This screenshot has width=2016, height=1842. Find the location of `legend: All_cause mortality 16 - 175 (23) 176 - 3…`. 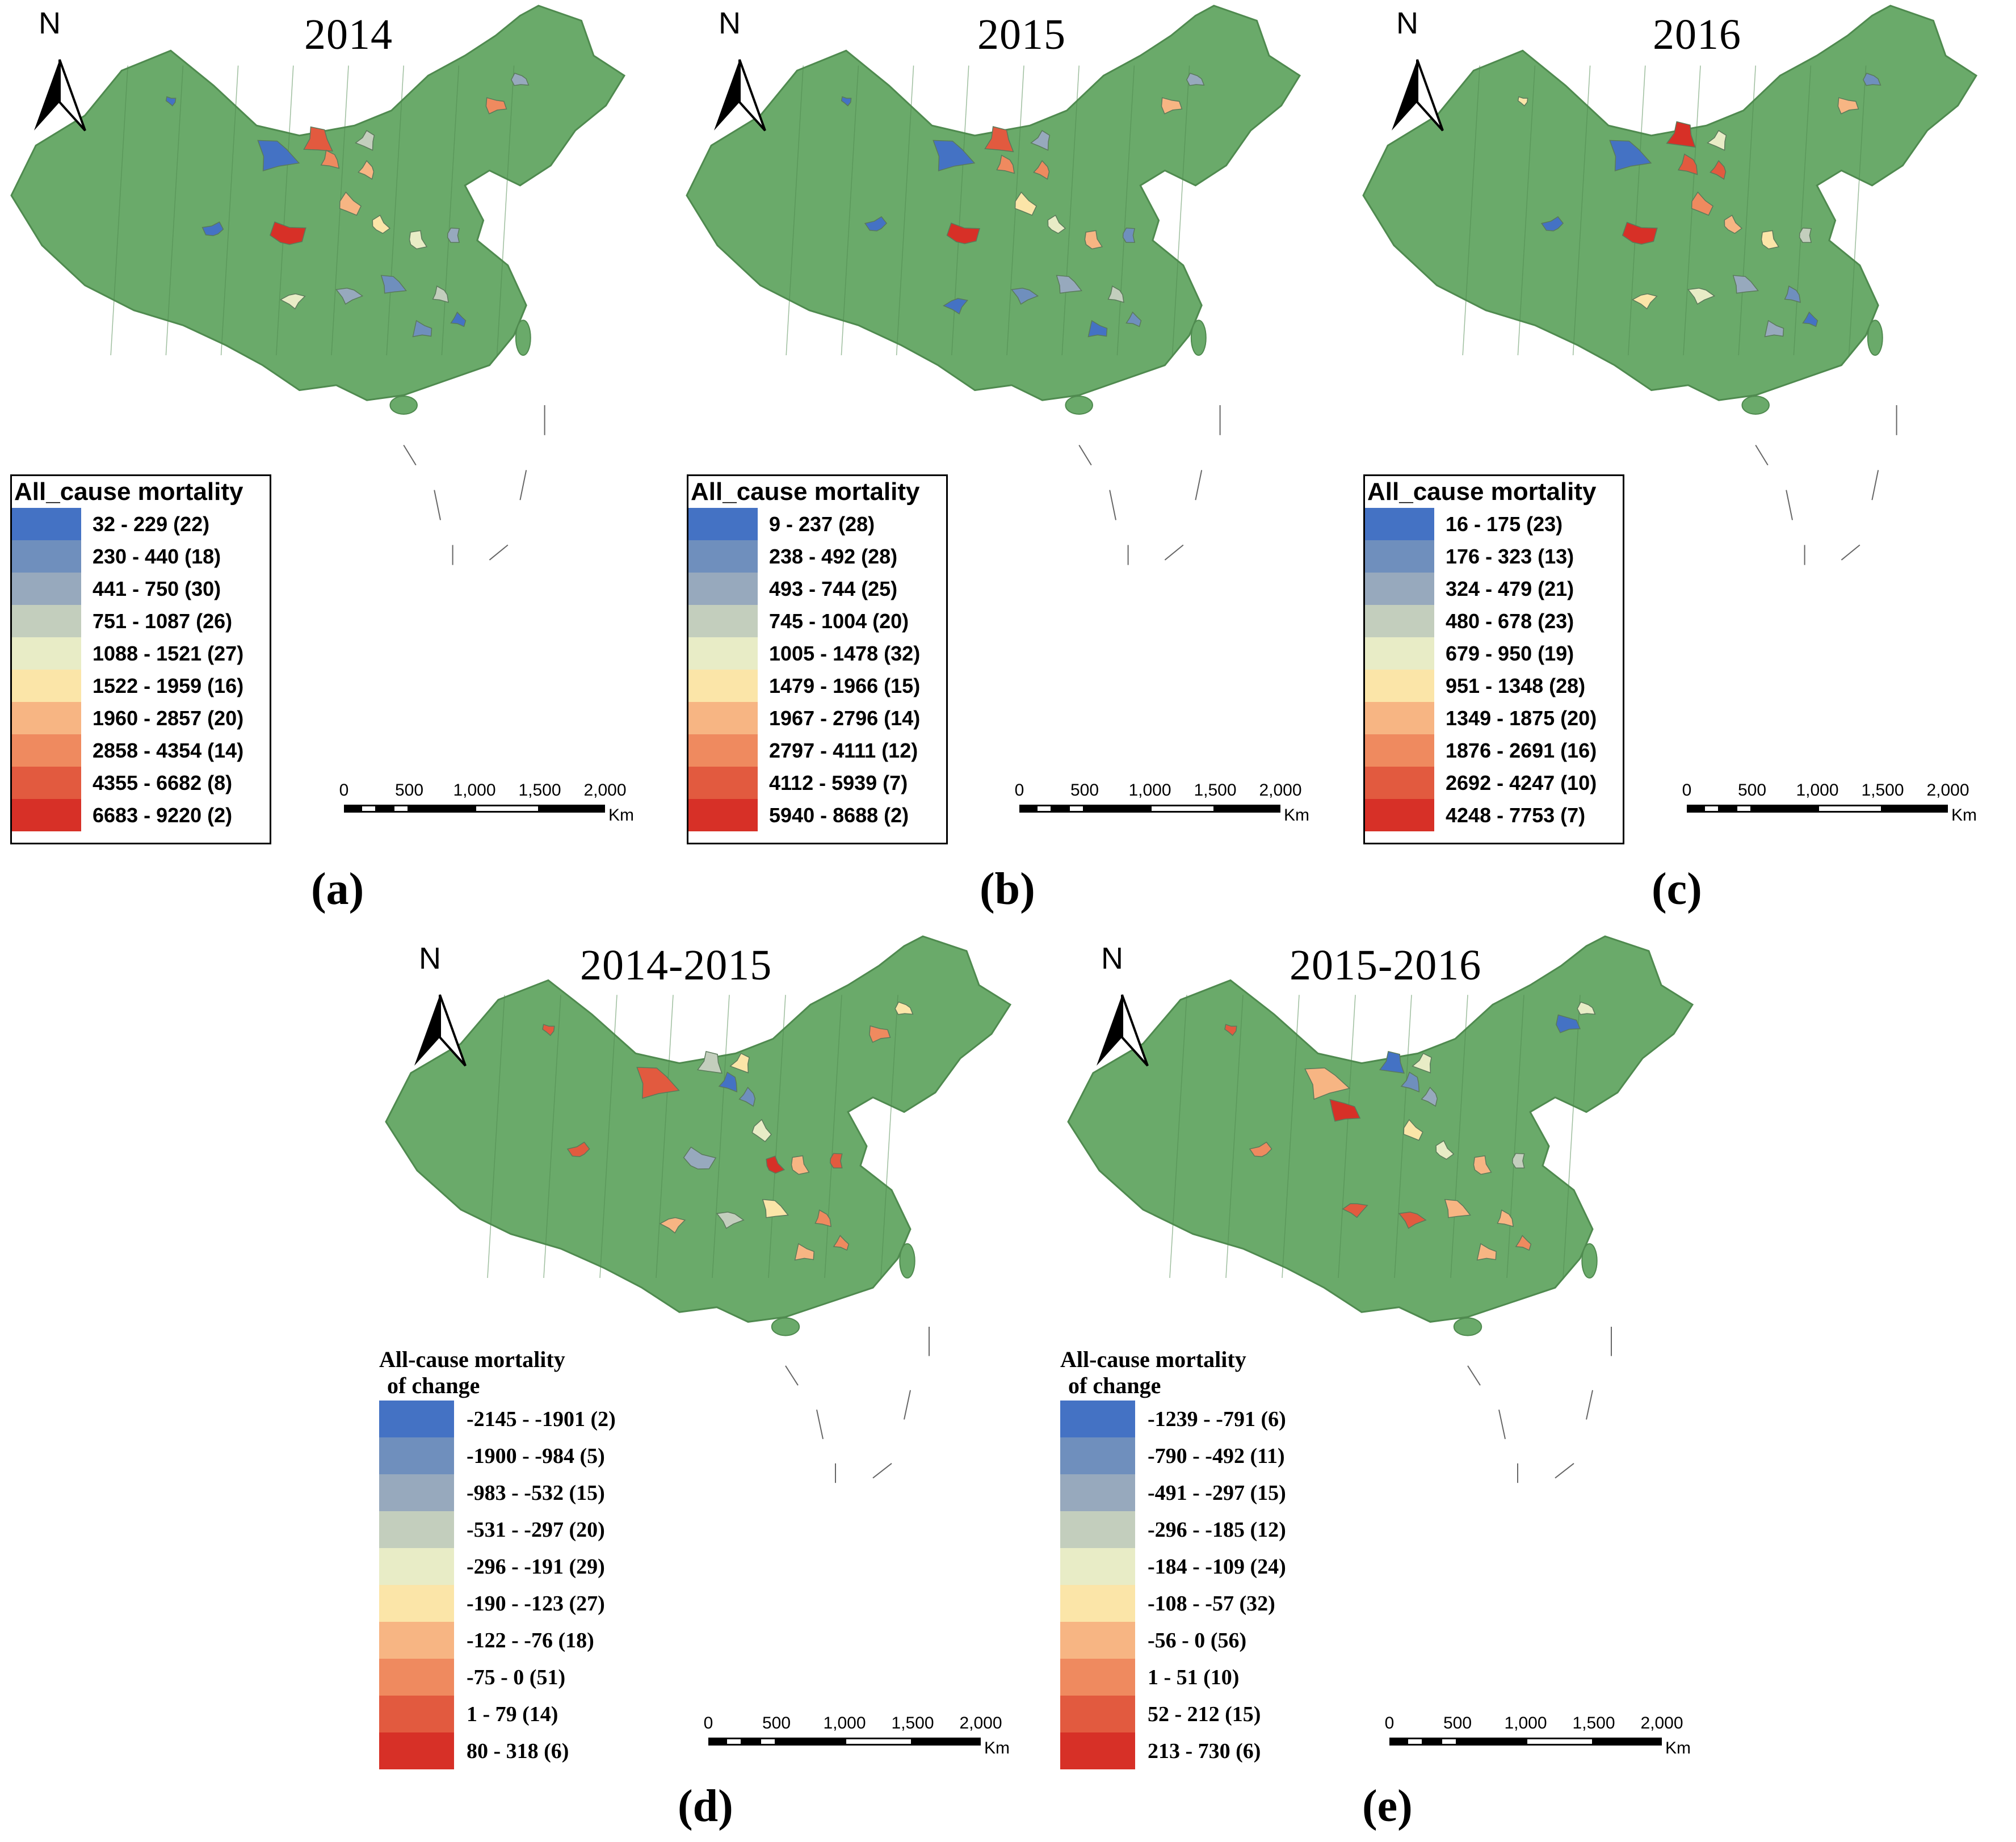

legend: All_cause mortality 16 - 175 (23) 176 - 3… is located at coordinates (1493, 659).